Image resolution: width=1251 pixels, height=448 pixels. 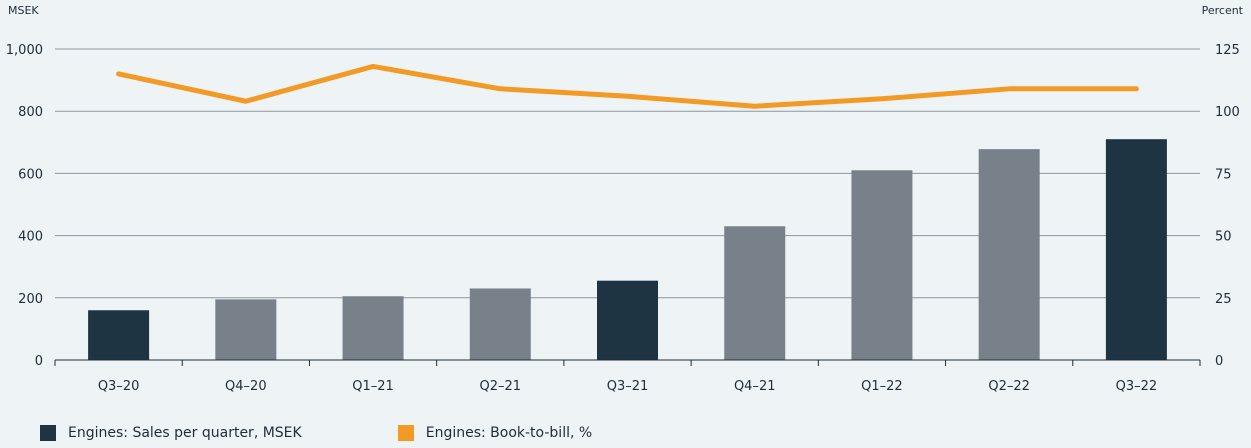 What do you see at coordinates (501, 386) in the screenshot?
I see `x-tick-label: Q2–21` at bounding box center [501, 386].